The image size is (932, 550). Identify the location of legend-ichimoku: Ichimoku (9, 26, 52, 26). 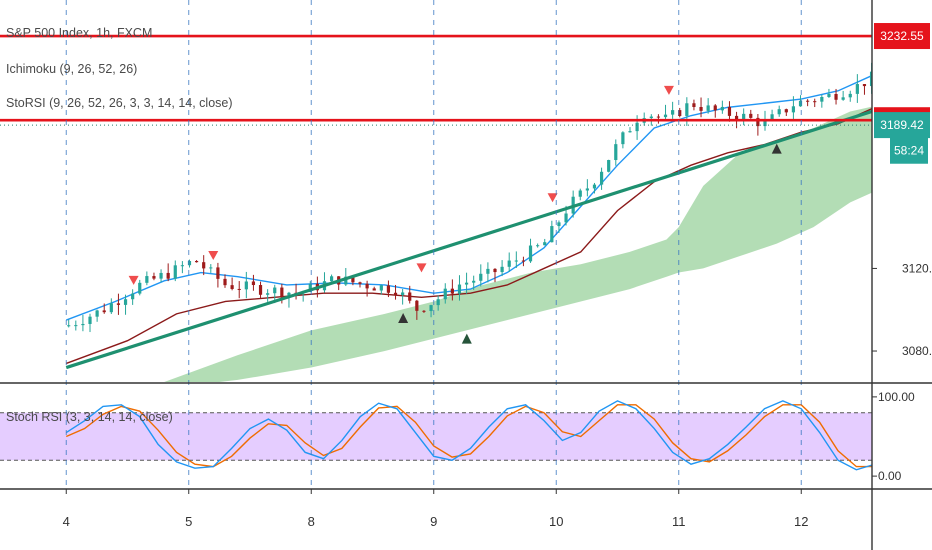
(72, 69).